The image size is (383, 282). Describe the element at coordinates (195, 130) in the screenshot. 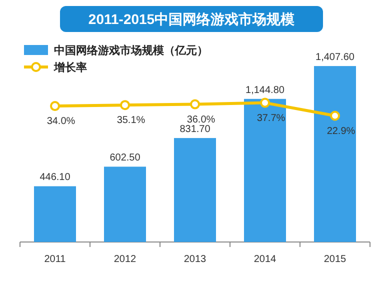

I see `data-label: 831.70` at that location.